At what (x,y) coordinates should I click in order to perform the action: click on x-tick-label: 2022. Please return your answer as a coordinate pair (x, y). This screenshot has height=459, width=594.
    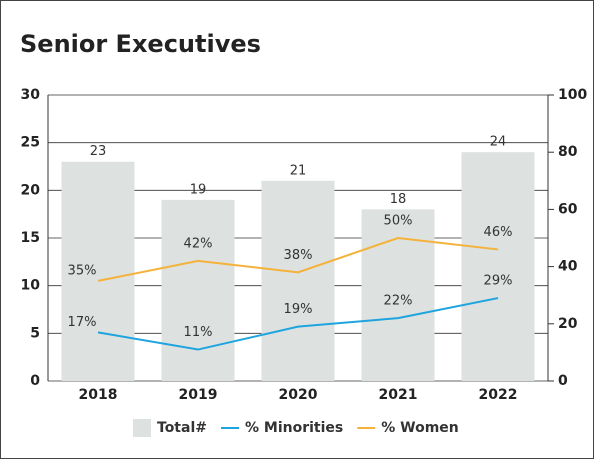
    Looking at the image, I should click on (498, 395).